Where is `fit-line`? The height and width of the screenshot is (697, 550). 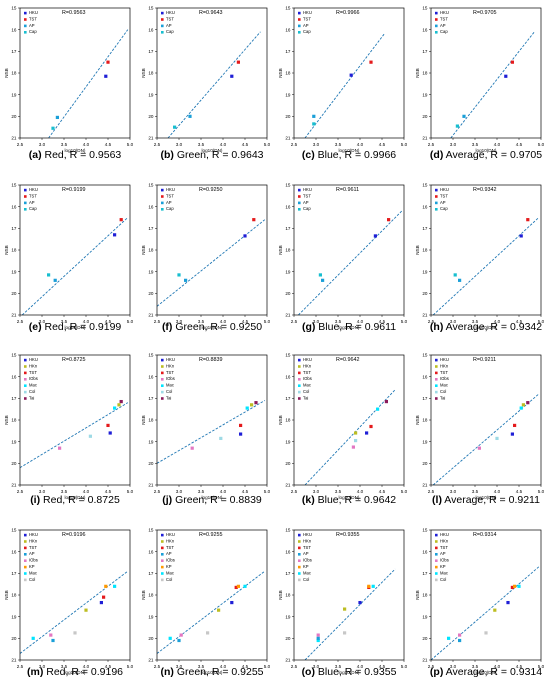 fit-line is located at coordinates (211, 432).